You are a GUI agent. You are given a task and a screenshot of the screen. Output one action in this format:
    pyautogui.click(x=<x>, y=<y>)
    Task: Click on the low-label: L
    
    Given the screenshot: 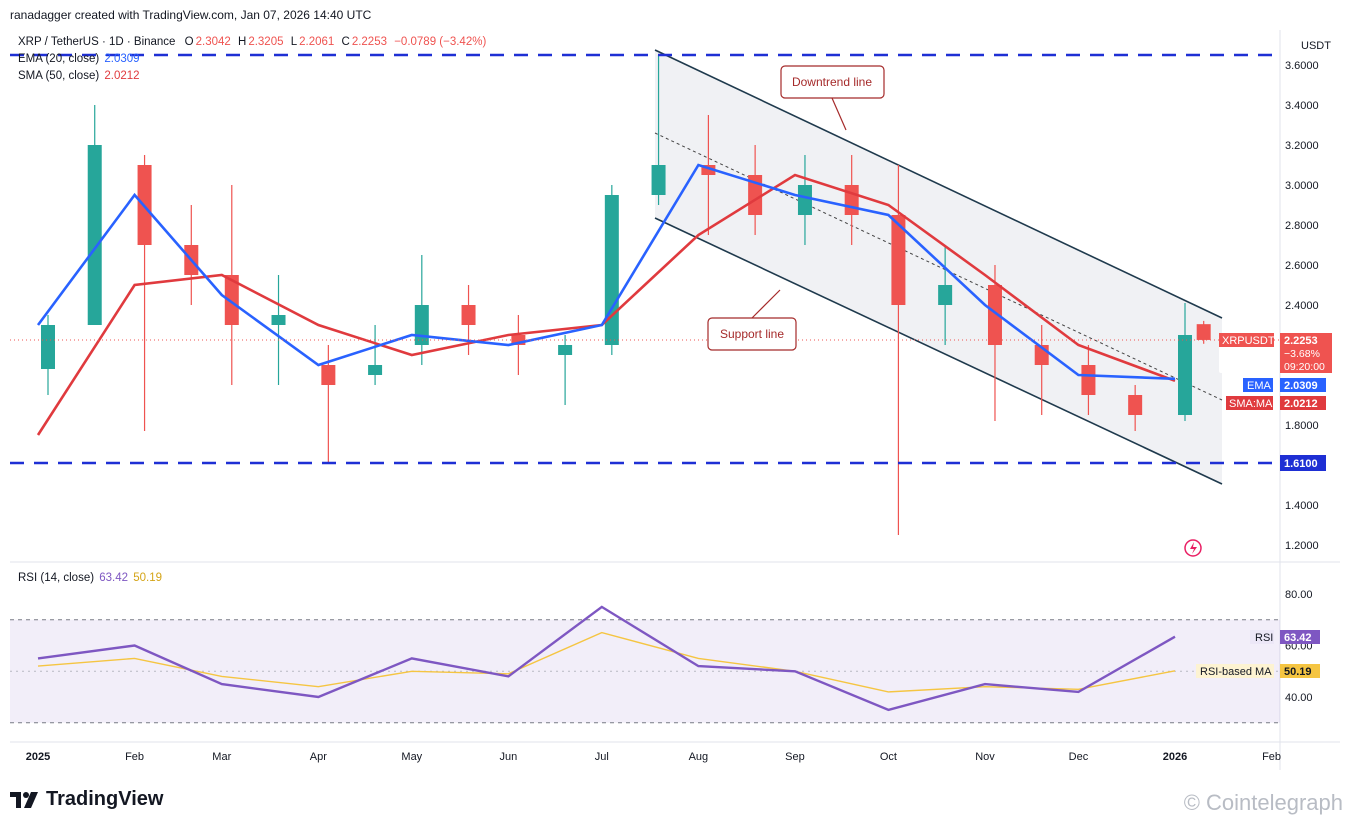 What is the action you would take?
    pyautogui.click(x=294, y=42)
    